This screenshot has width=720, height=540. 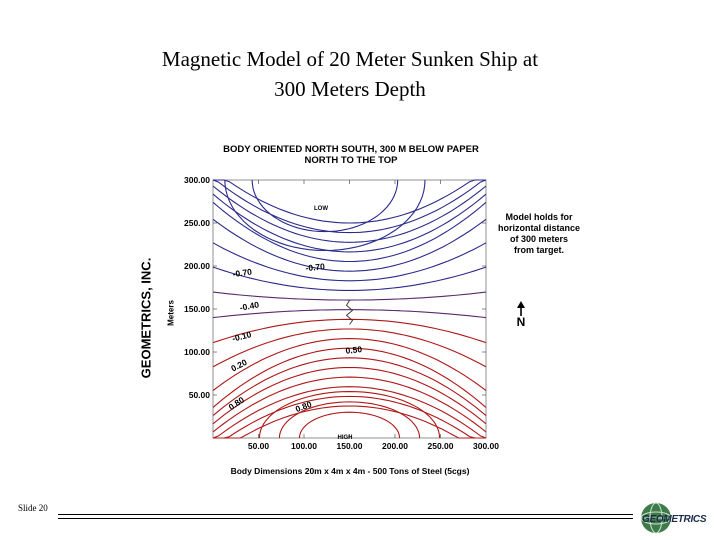 What do you see at coordinates (321, 209) in the screenshot?
I see `low-label: LOW` at bounding box center [321, 209].